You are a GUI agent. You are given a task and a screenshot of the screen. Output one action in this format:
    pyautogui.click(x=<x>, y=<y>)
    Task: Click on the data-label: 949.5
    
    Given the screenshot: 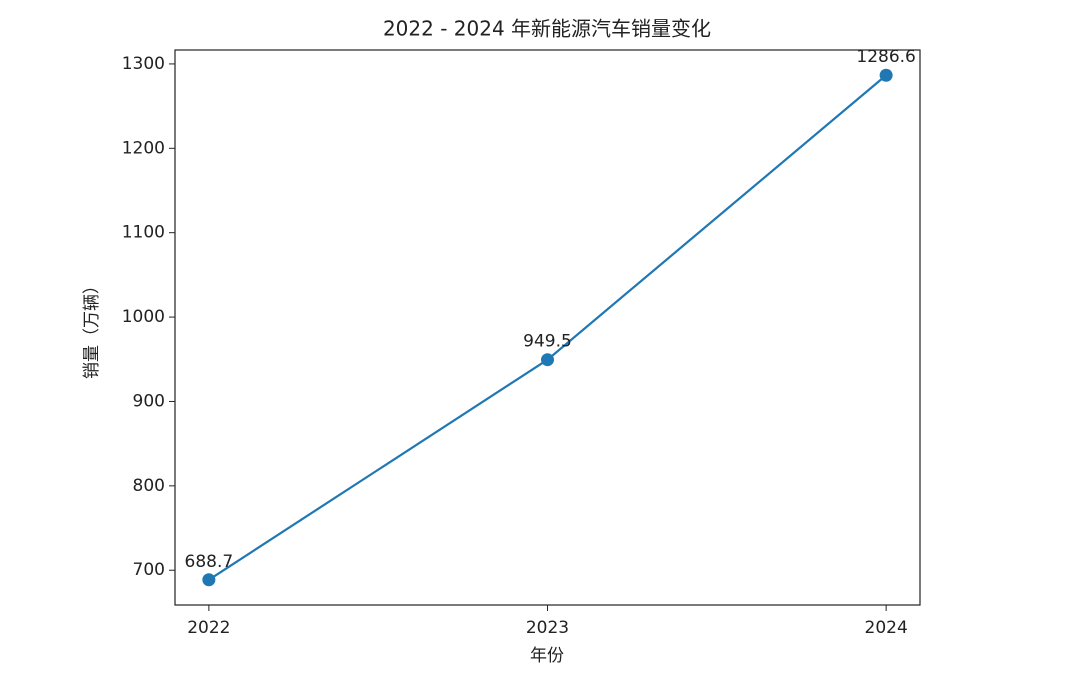 What is the action you would take?
    pyautogui.click(x=547, y=342)
    